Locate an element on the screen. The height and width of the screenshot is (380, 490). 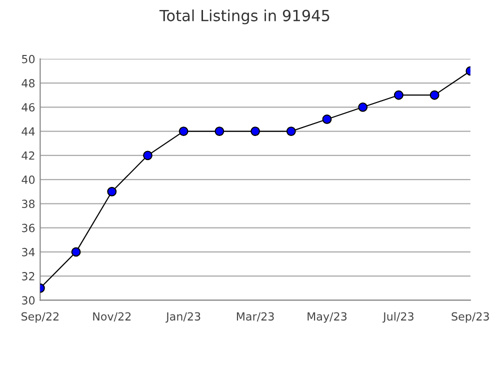
y-tick-label: 38 is located at coordinates (28, 204).